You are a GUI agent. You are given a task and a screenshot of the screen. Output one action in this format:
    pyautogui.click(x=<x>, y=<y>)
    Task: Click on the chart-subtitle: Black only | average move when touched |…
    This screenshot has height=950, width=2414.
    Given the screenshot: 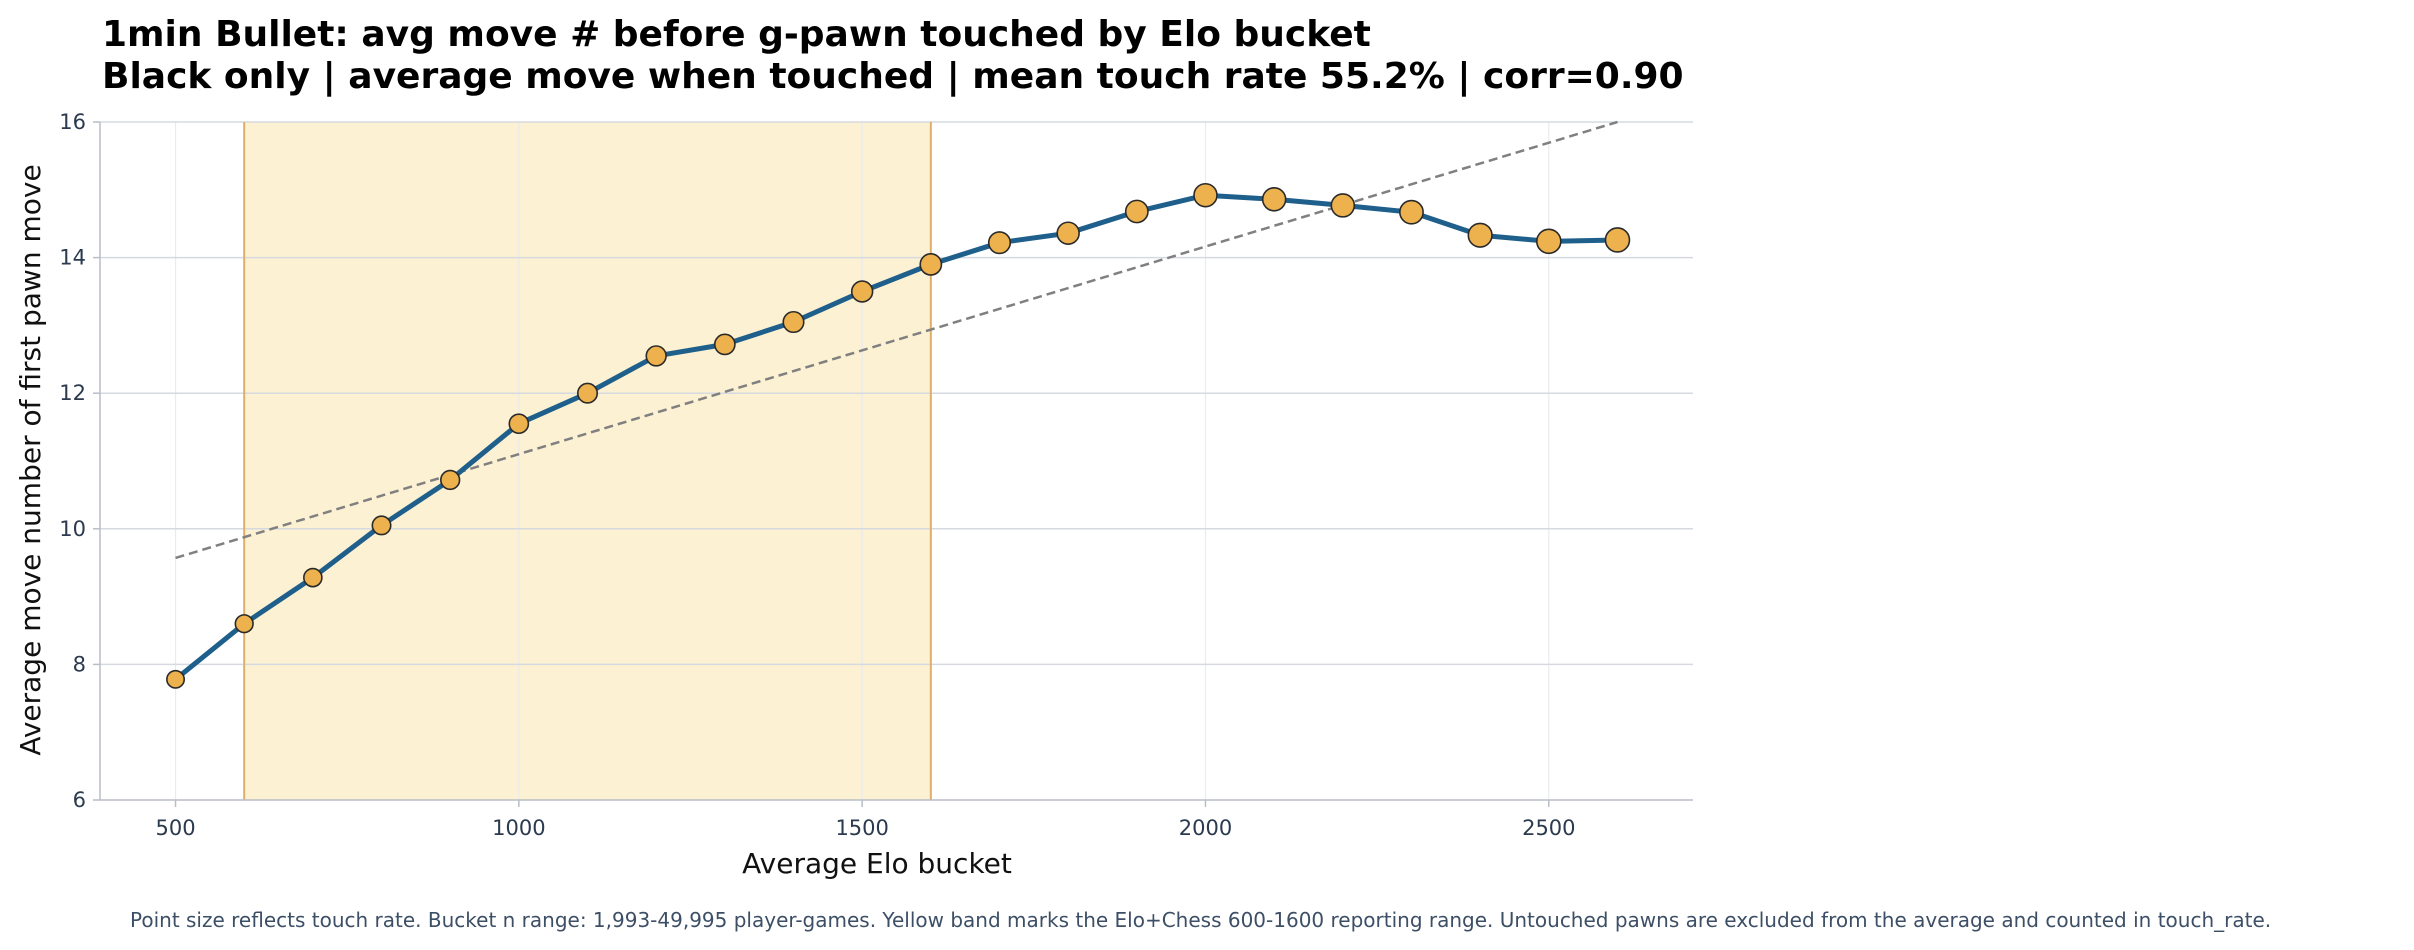 What is the action you would take?
    pyautogui.click(x=893, y=76)
    